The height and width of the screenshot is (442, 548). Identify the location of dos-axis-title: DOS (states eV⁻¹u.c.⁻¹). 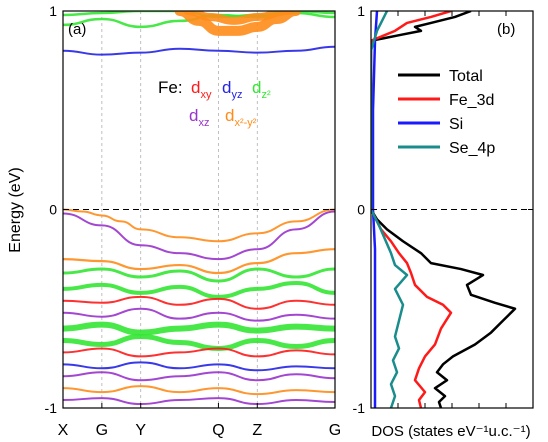
(450, 431).